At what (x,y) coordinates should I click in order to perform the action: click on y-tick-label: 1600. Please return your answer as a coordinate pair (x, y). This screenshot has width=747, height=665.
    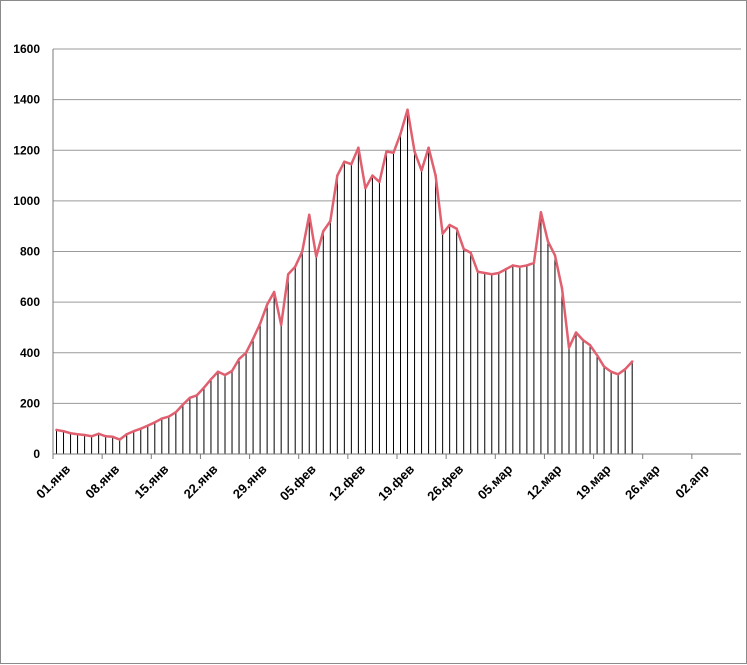
    Looking at the image, I should click on (26, 49).